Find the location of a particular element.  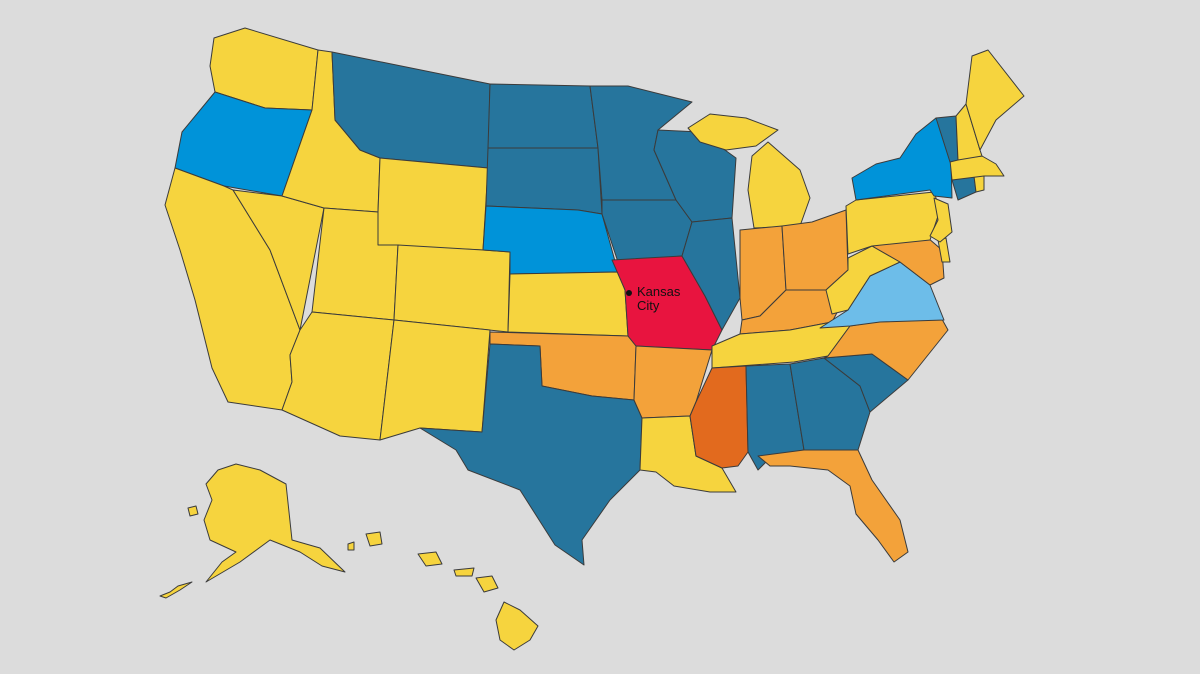

state-colorado is located at coordinates (452, 288).